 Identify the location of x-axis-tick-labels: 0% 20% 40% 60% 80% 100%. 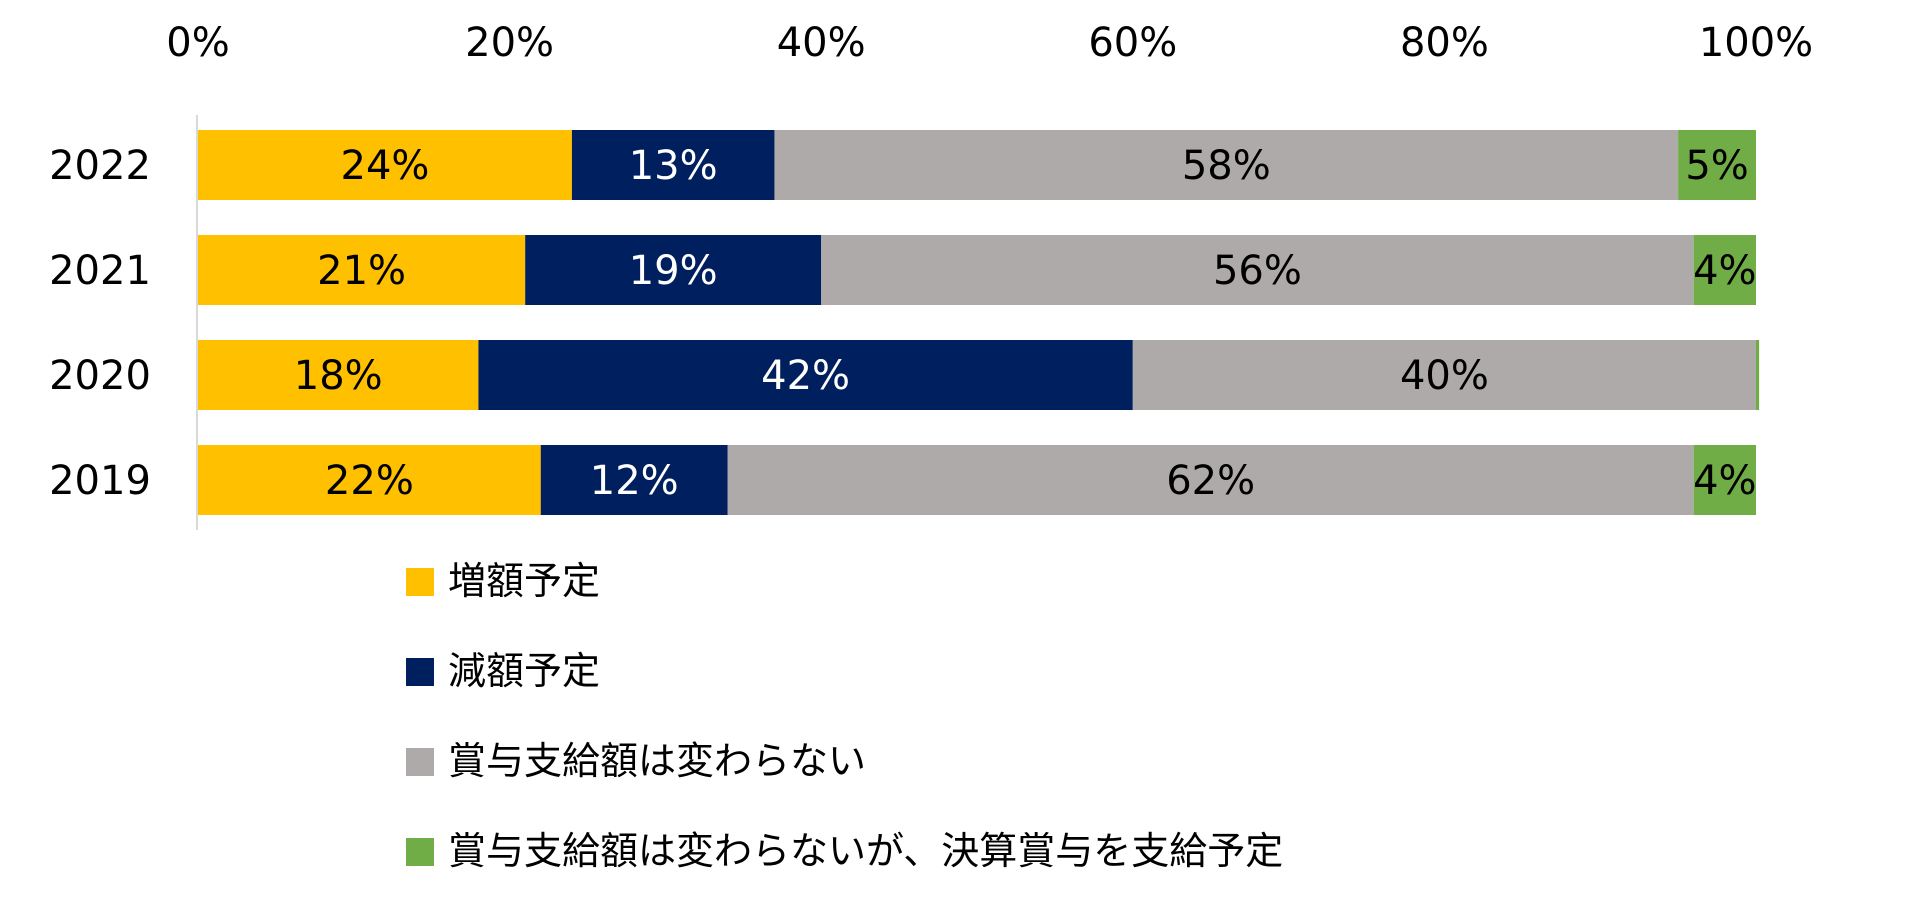
(989, 43).